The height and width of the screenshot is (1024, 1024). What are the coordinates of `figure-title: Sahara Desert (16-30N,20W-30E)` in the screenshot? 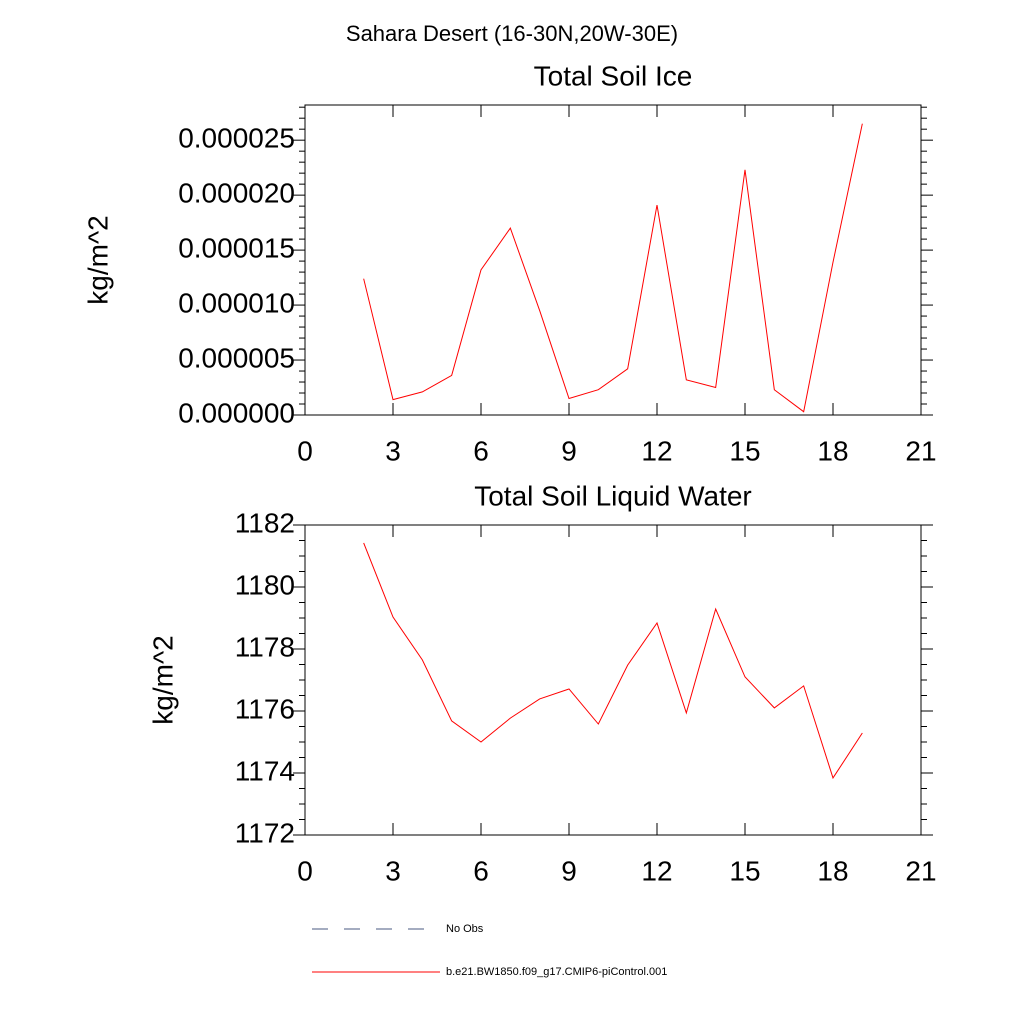 It's located at (512, 33).